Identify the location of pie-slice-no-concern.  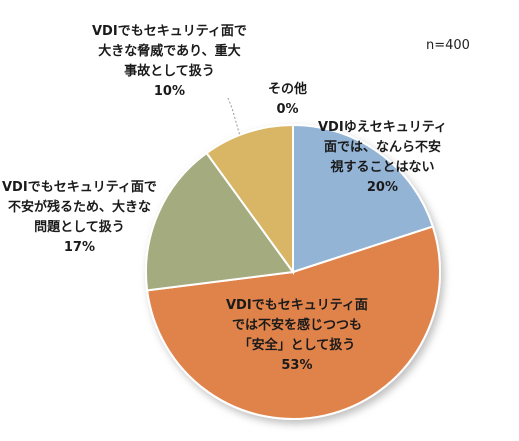
(363, 198).